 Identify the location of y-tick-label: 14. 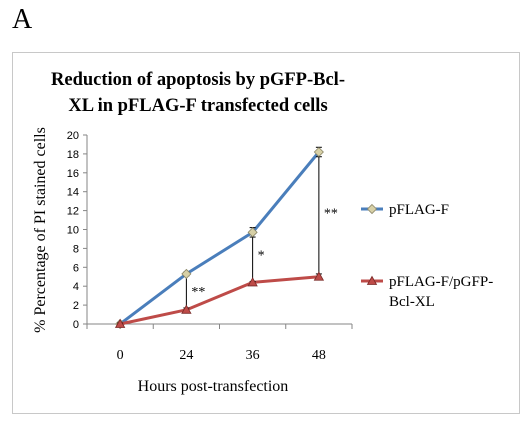
(73, 193).